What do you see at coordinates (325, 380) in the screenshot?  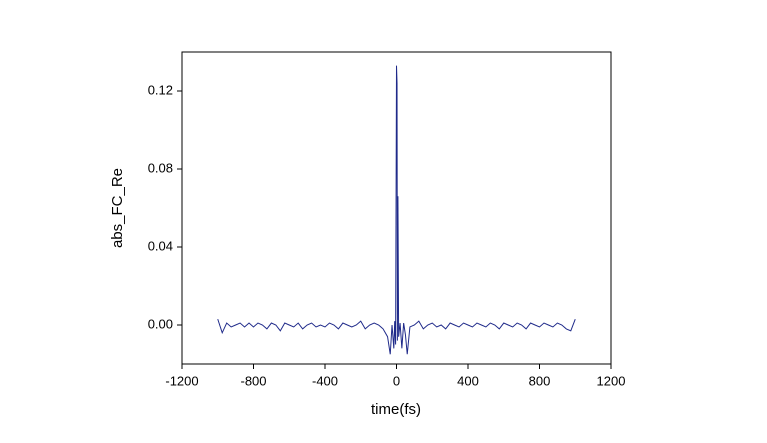 I see `x-tick-label: -400` at bounding box center [325, 380].